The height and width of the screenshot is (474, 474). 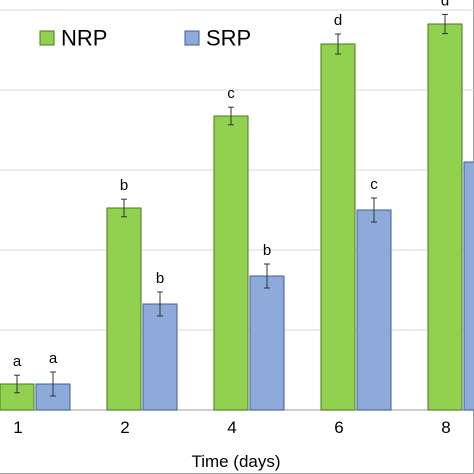 I want to click on legend-swatch-srp, so click(x=192, y=38).